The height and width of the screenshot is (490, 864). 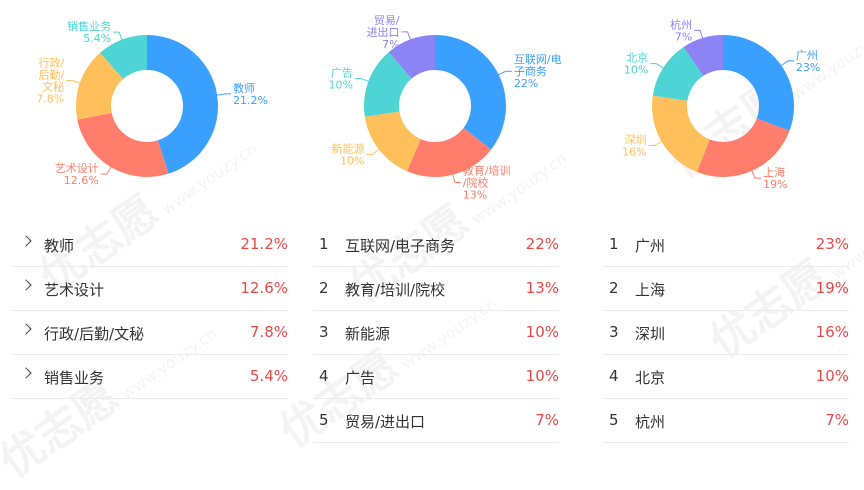 I want to click on list-item: 1 广州 23%, so click(x=726, y=245).